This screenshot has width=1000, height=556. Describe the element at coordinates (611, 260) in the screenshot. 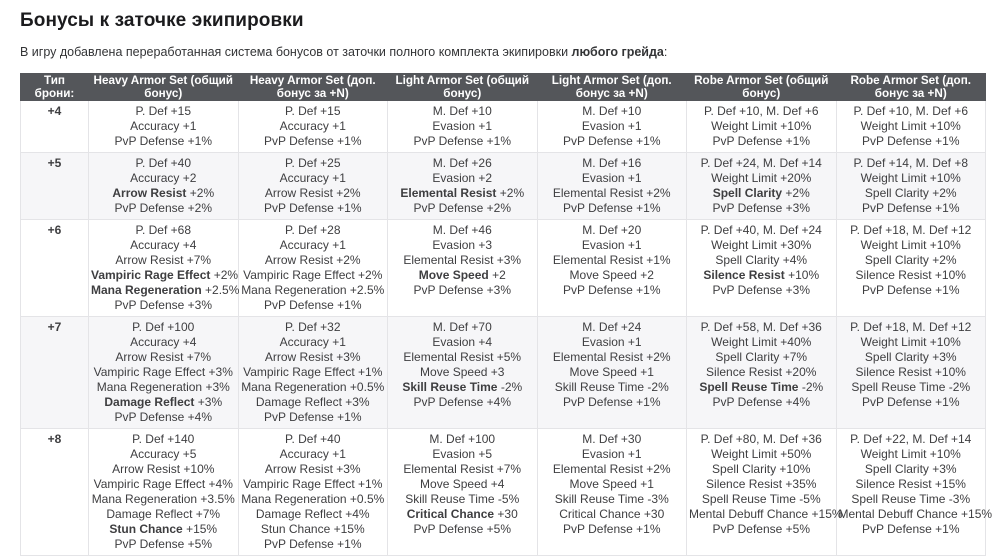

I see `bonus-line: Elemental Resist +1%` at that location.